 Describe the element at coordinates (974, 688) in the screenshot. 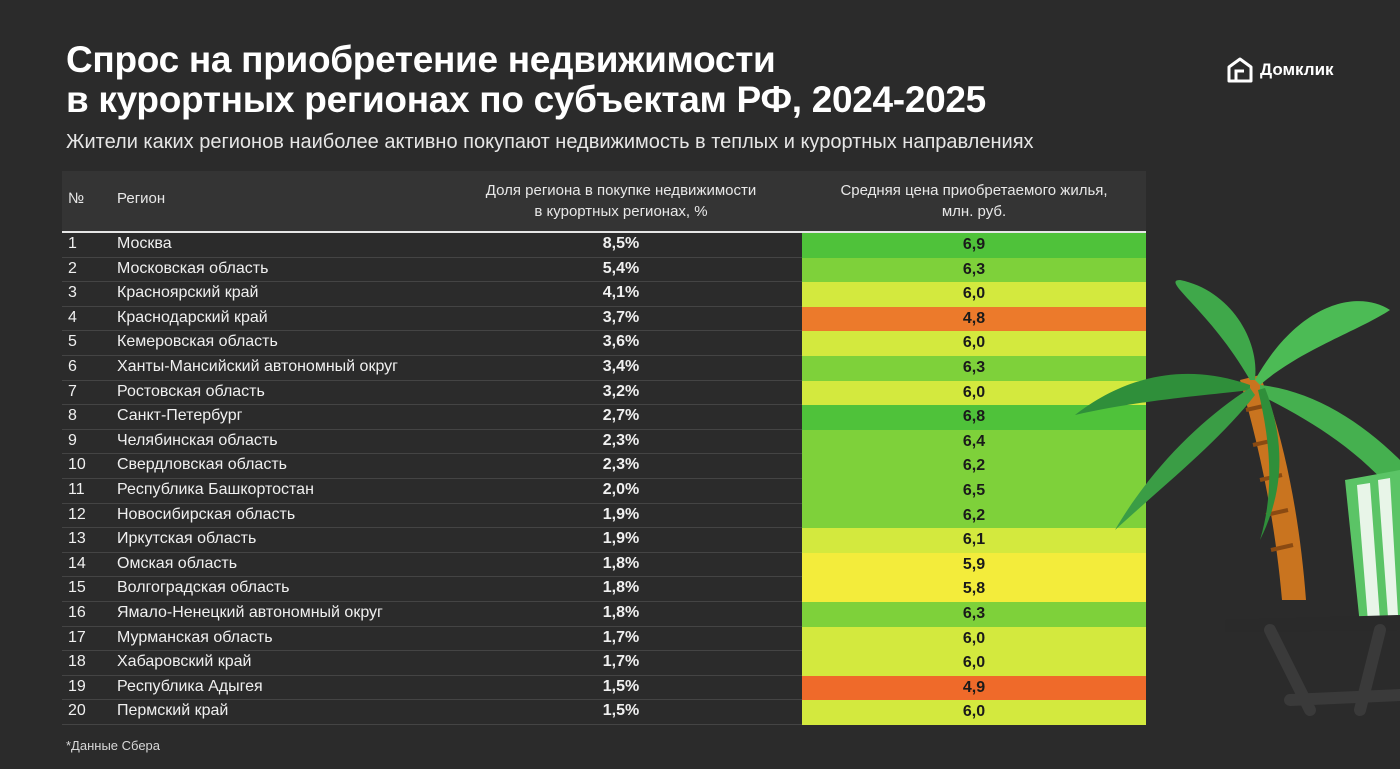

I see `row-price-cell: 4,9` at that location.